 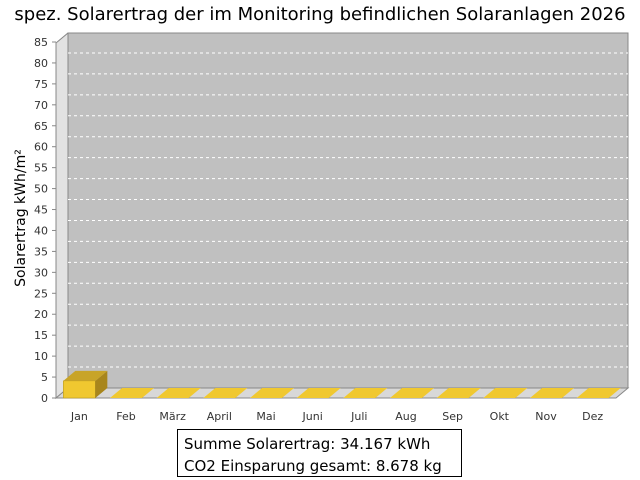 What do you see at coordinates (21, 218) in the screenshot?
I see `y-axis-label: Solarertrag kWh/m²` at bounding box center [21, 218].